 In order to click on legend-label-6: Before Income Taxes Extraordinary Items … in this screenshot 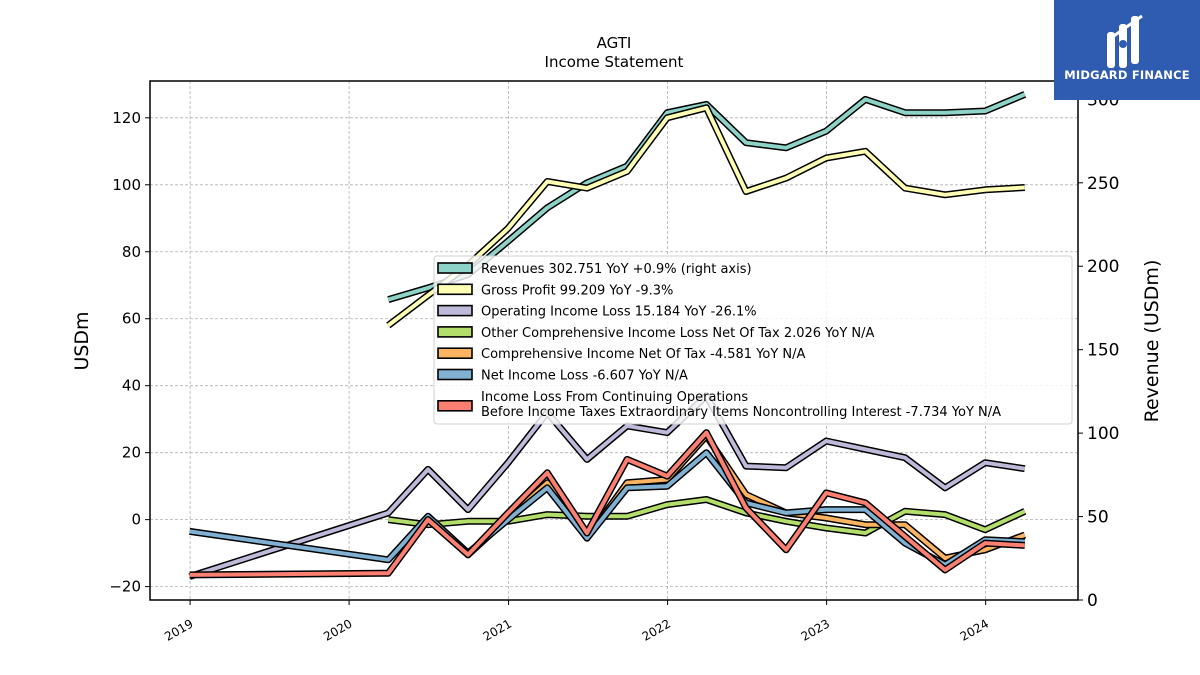, I will do `click(741, 412)`.